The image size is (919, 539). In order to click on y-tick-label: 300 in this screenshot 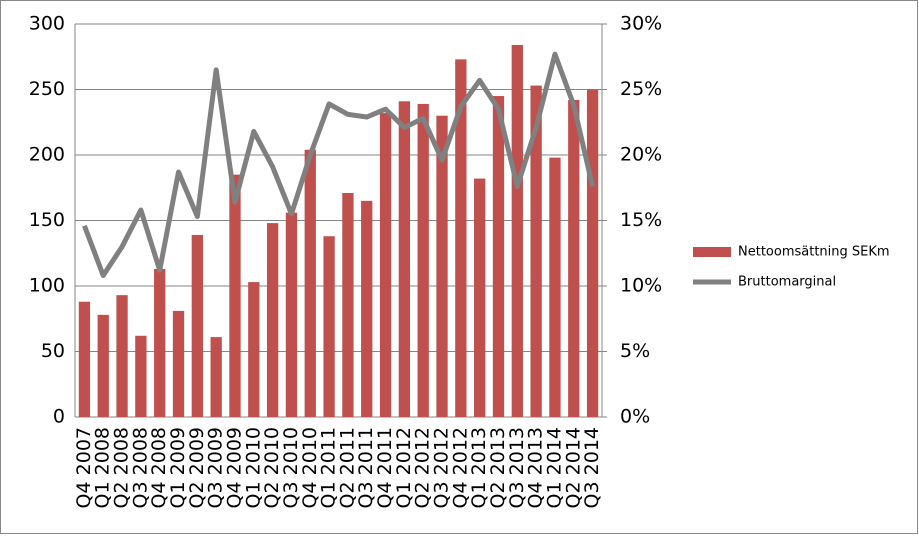, I will do `click(47, 24)`.